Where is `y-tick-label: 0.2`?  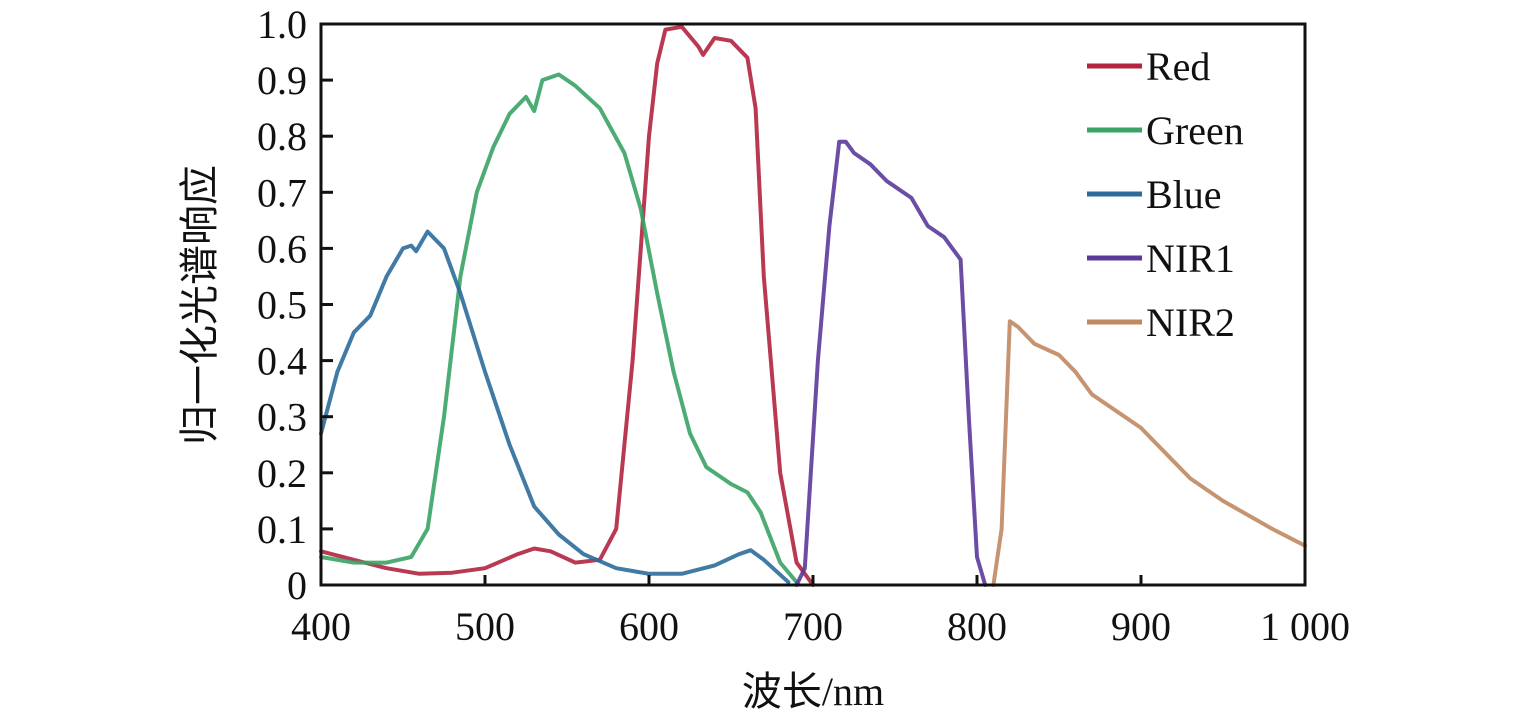
y-tick-label: 0.2 is located at coordinates (282, 473).